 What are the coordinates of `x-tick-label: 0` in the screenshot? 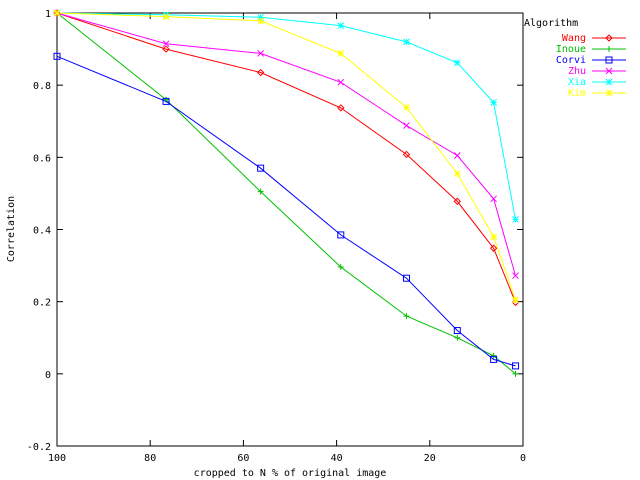 It's located at (523, 458).